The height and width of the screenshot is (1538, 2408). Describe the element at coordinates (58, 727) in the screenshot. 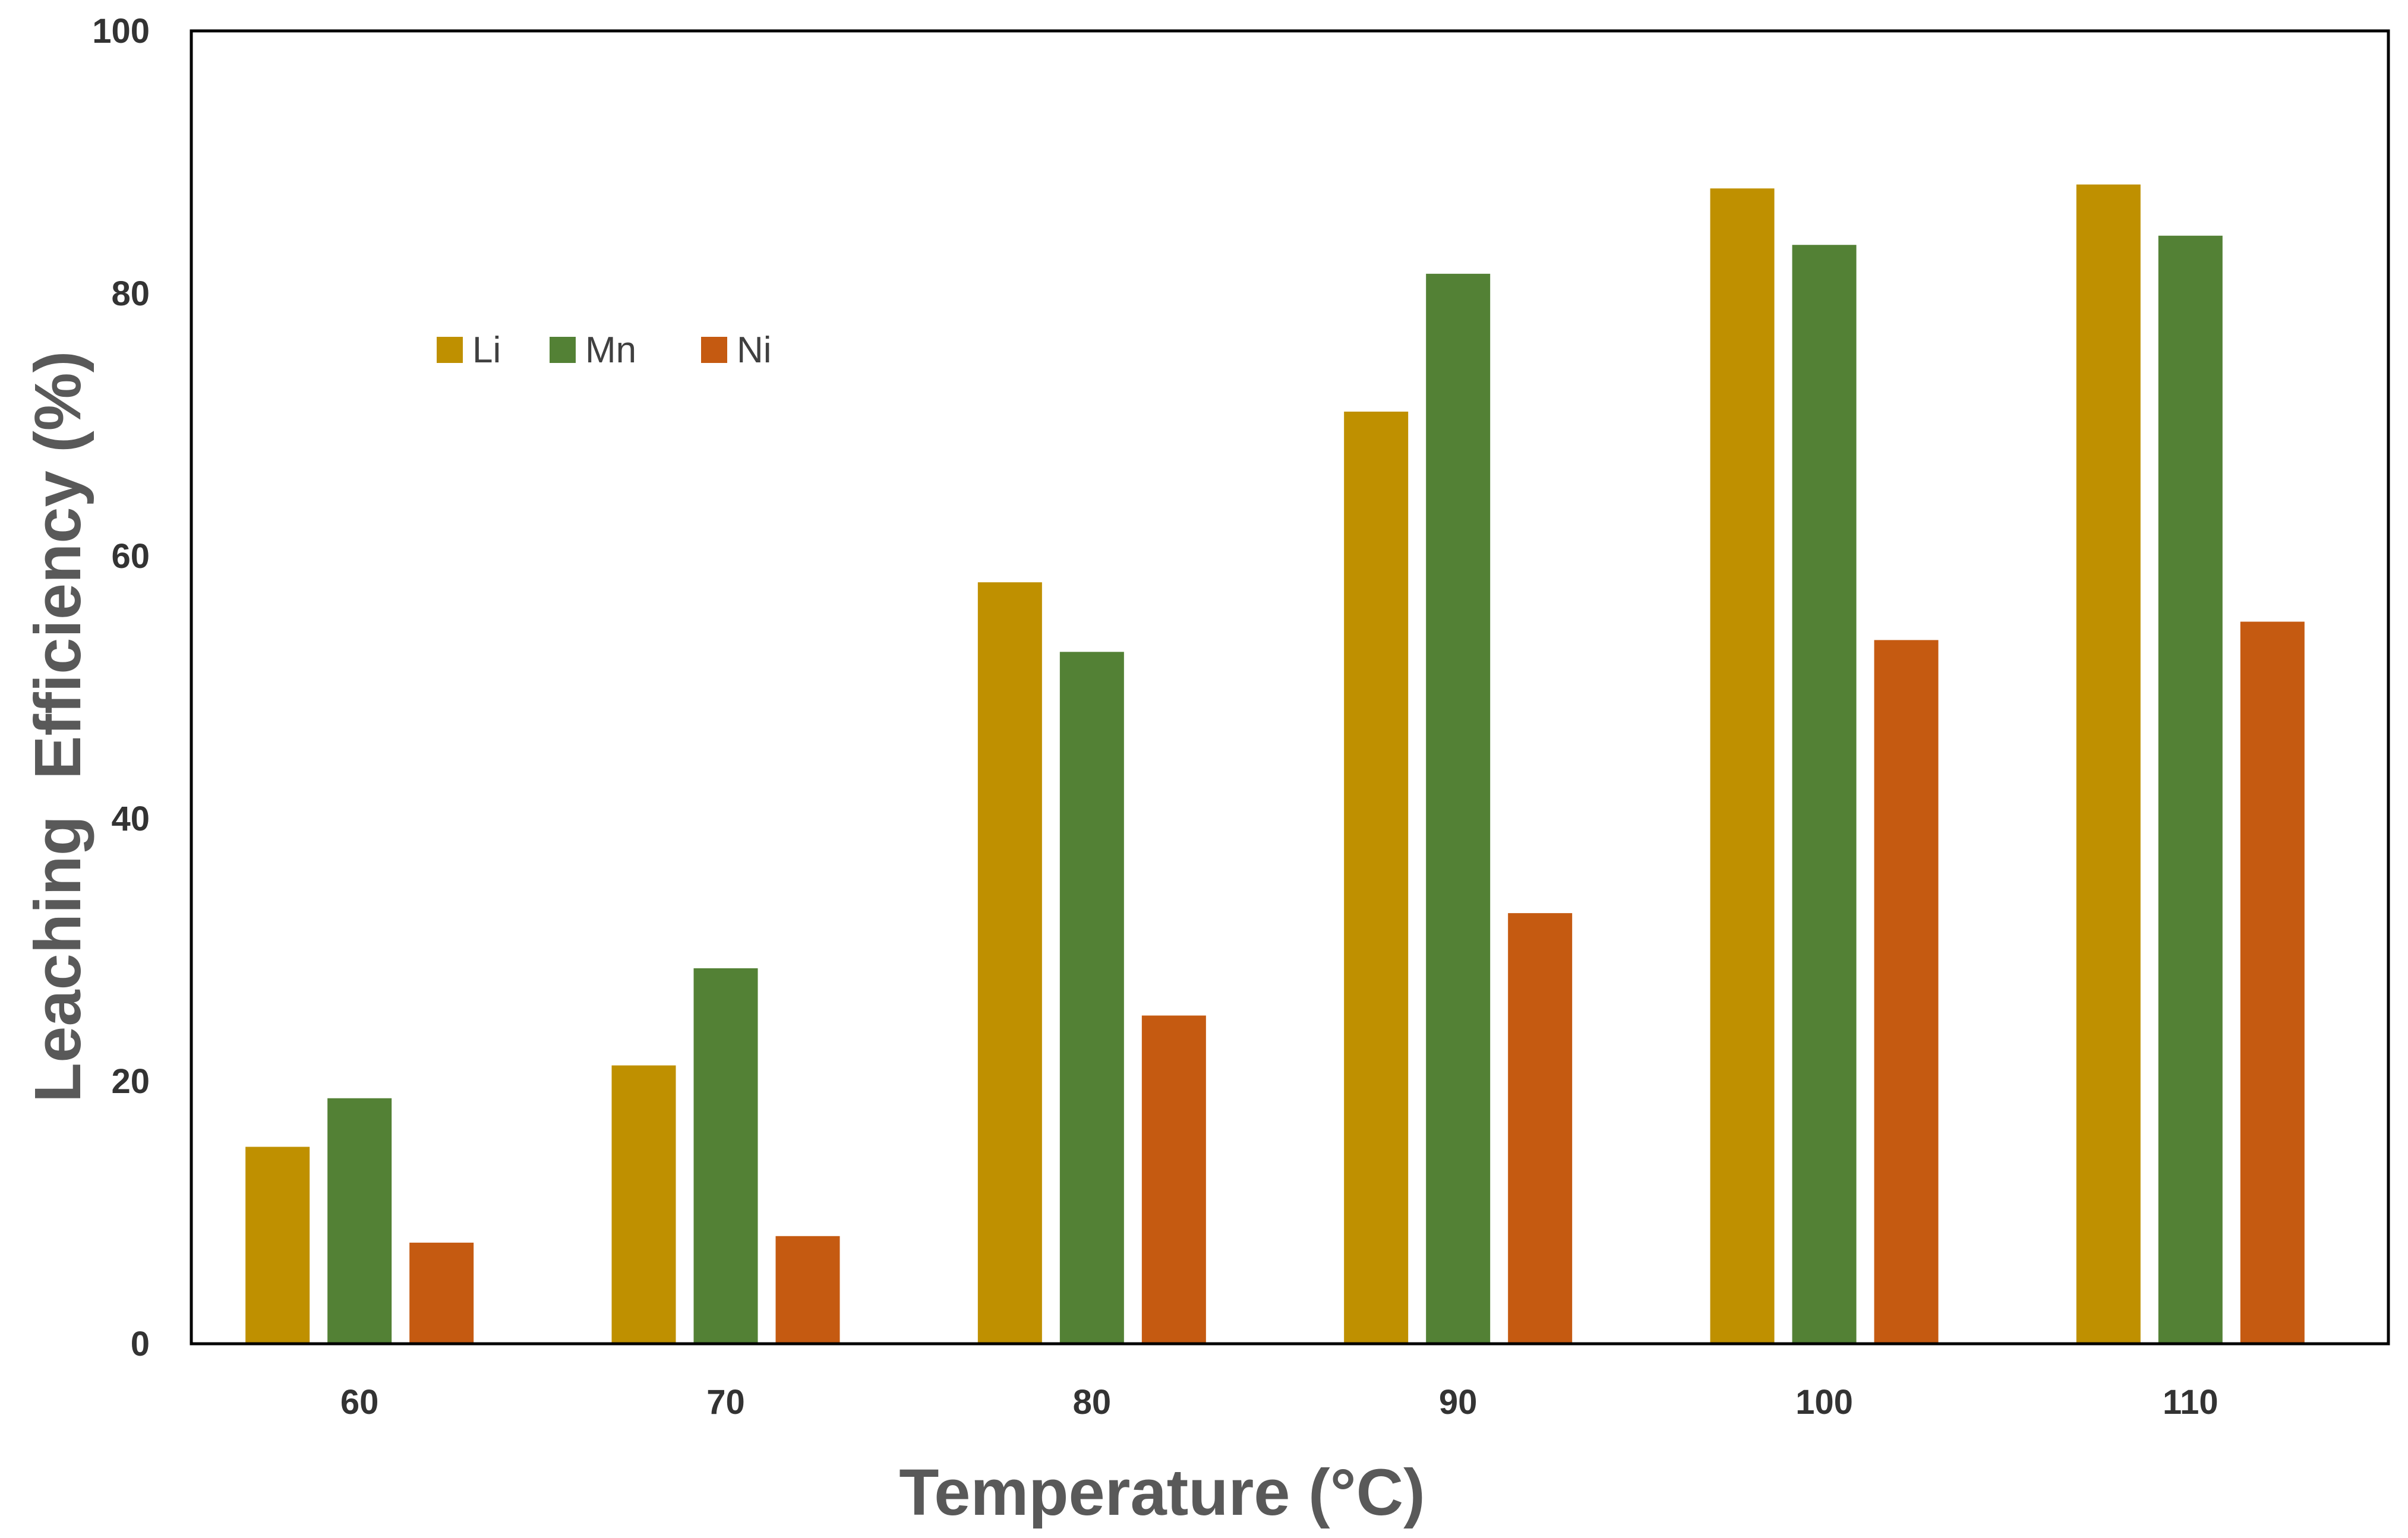

I see `y-axis-title: Leaching Efficiency (%)` at that location.